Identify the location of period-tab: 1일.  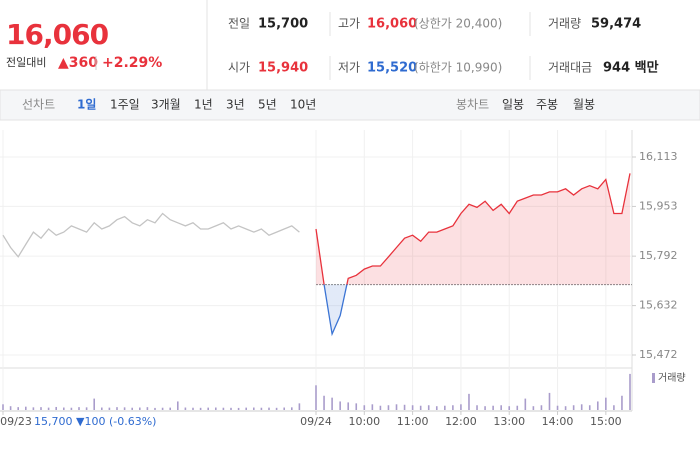
(86, 105).